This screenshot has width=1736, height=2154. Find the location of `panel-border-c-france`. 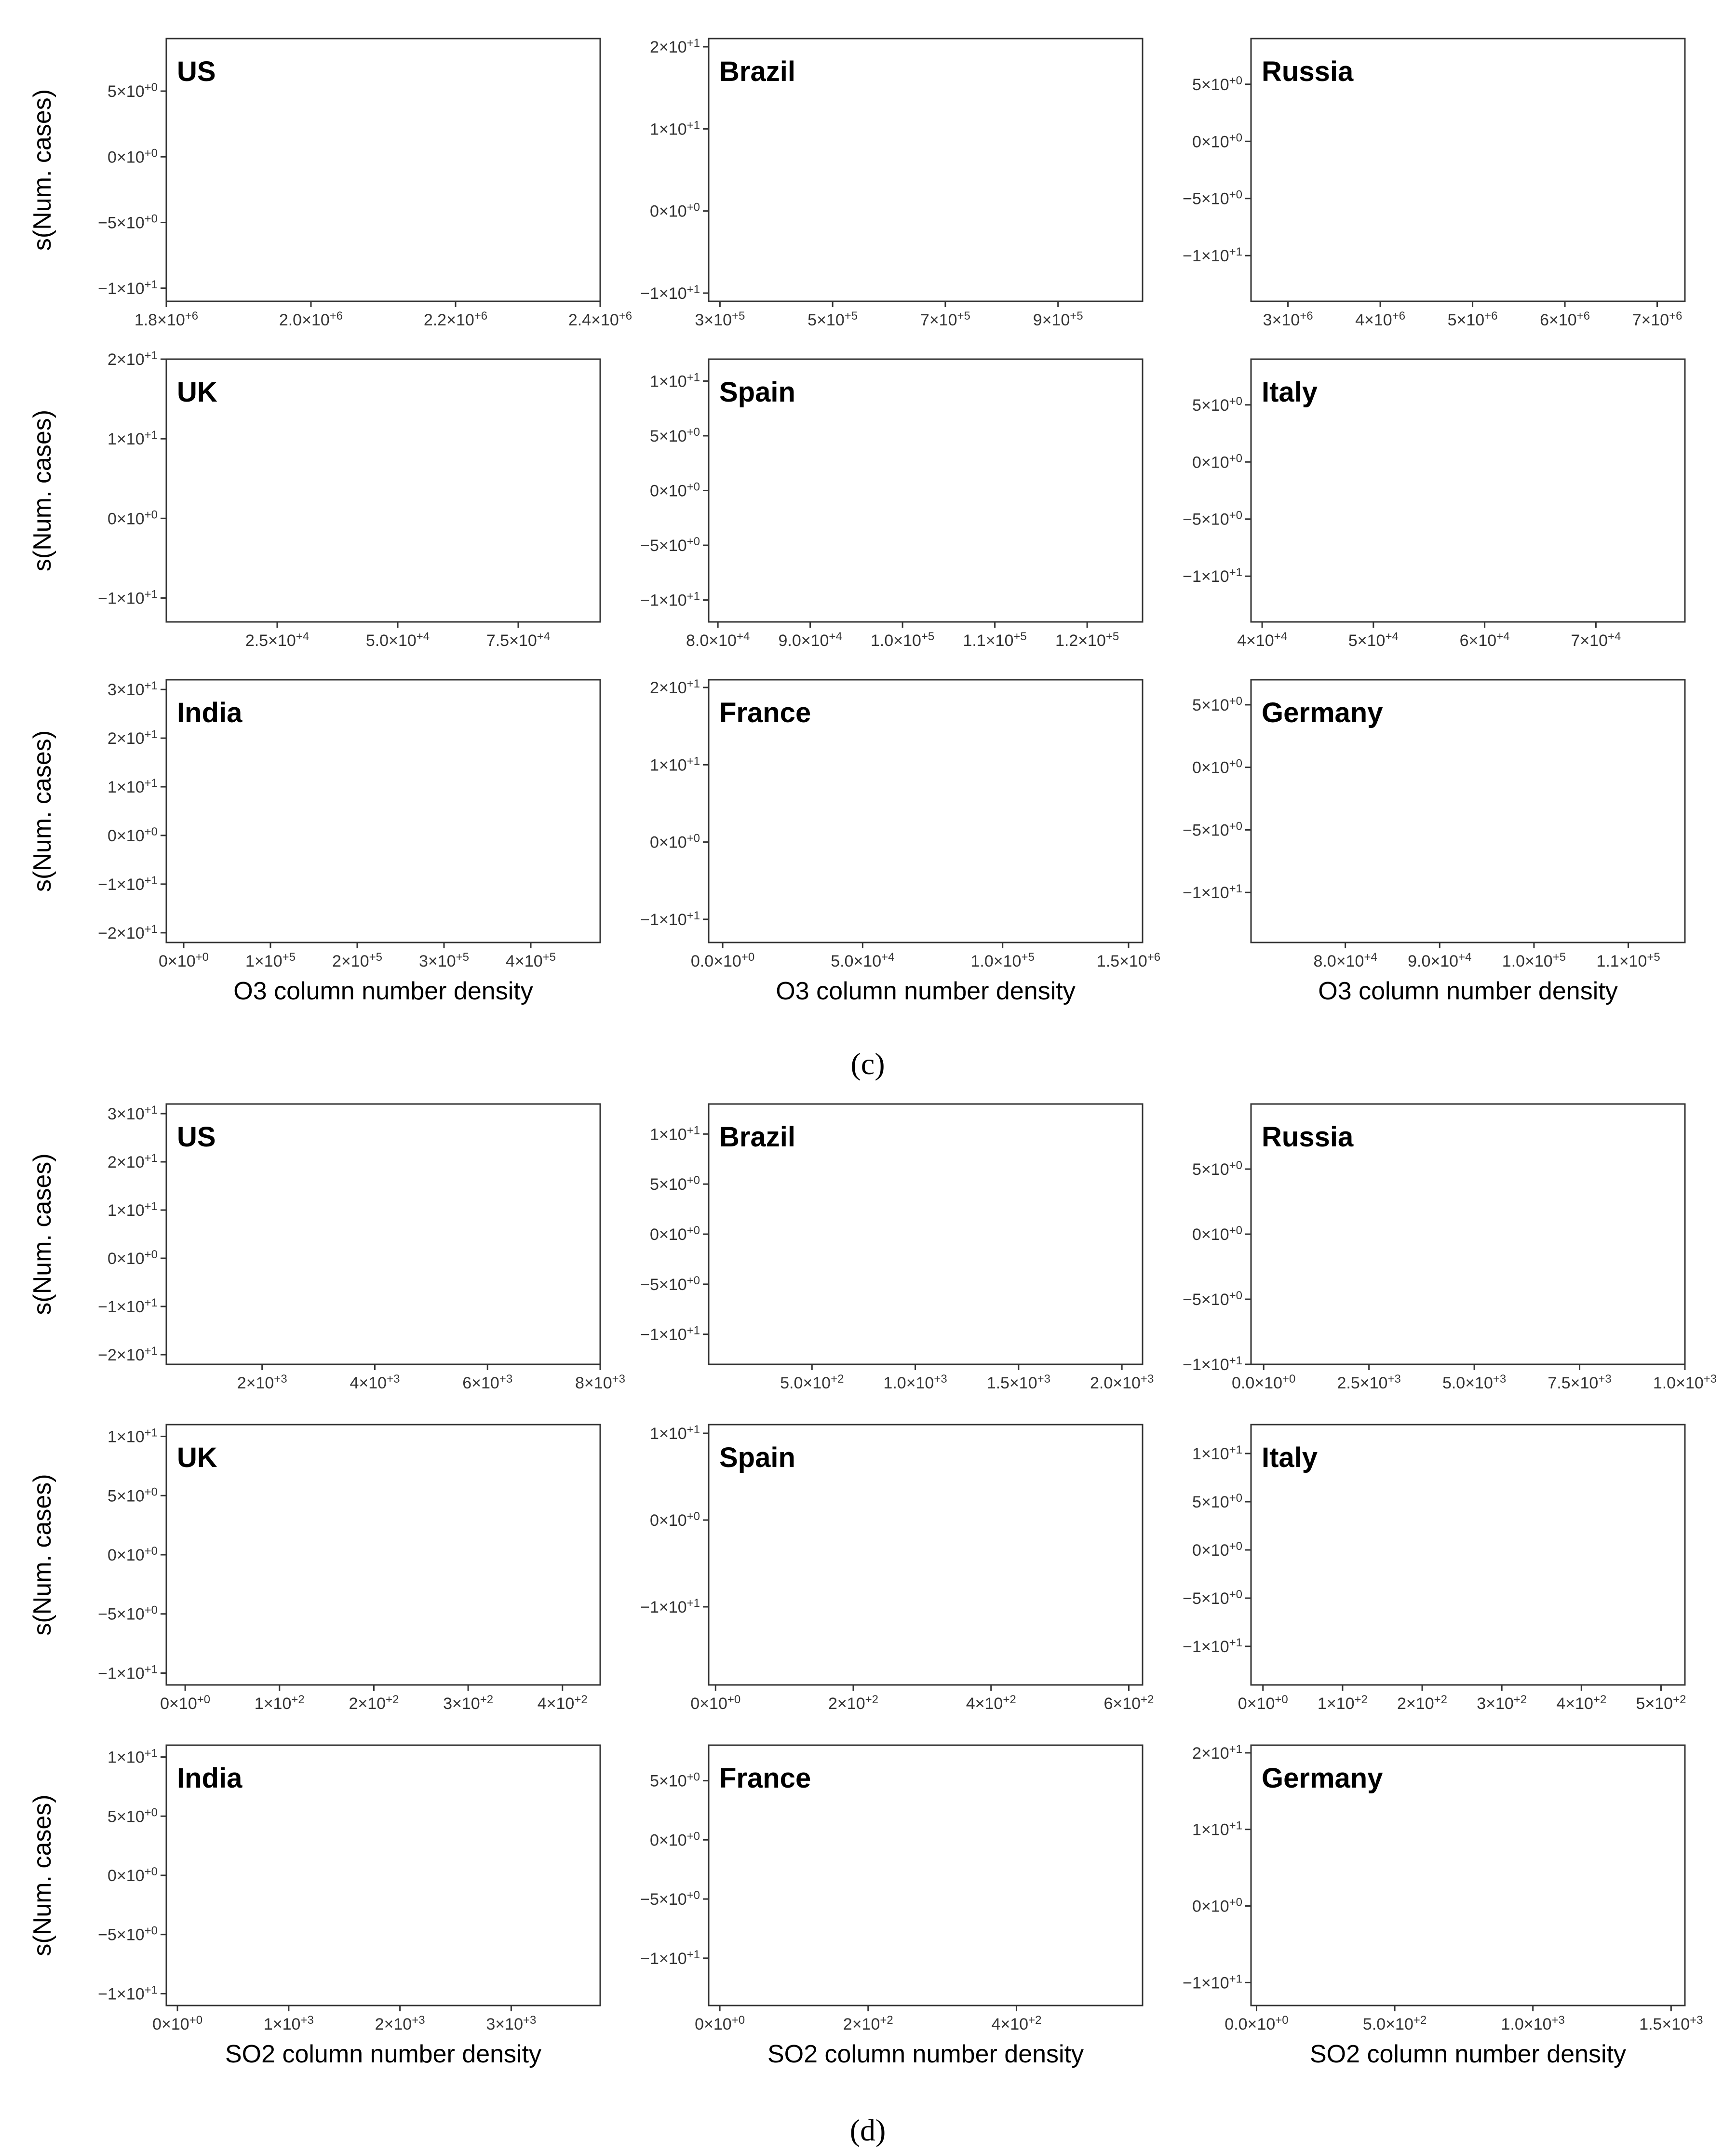

panel-border-c-france is located at coordinates (926, 811).